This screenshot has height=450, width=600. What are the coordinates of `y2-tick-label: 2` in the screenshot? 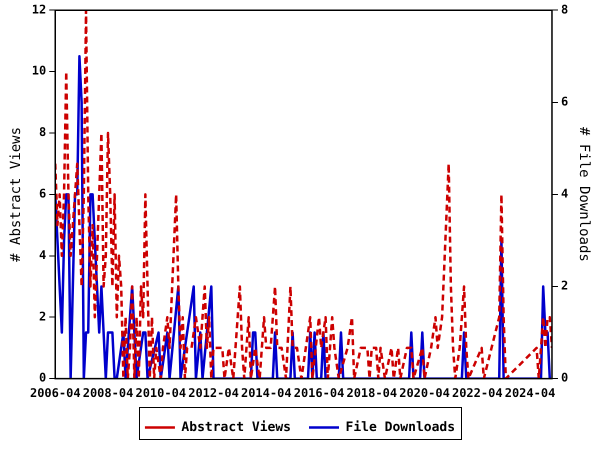 It's located at (564, 285).